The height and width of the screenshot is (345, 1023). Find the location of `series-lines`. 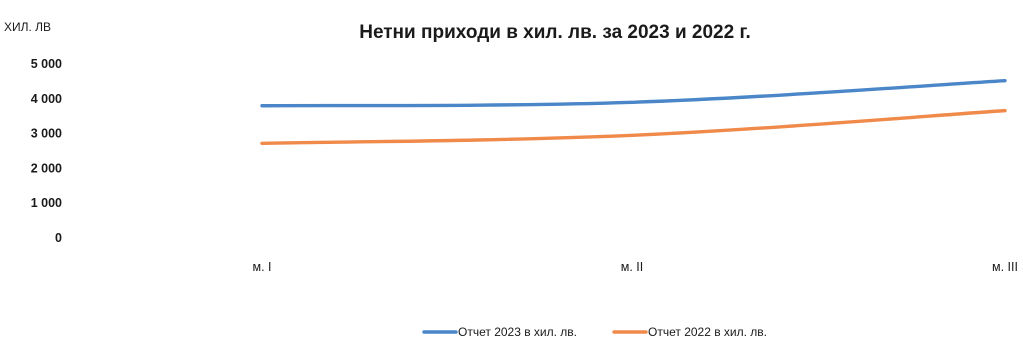

series-lines is located at coordinates (633, 112).